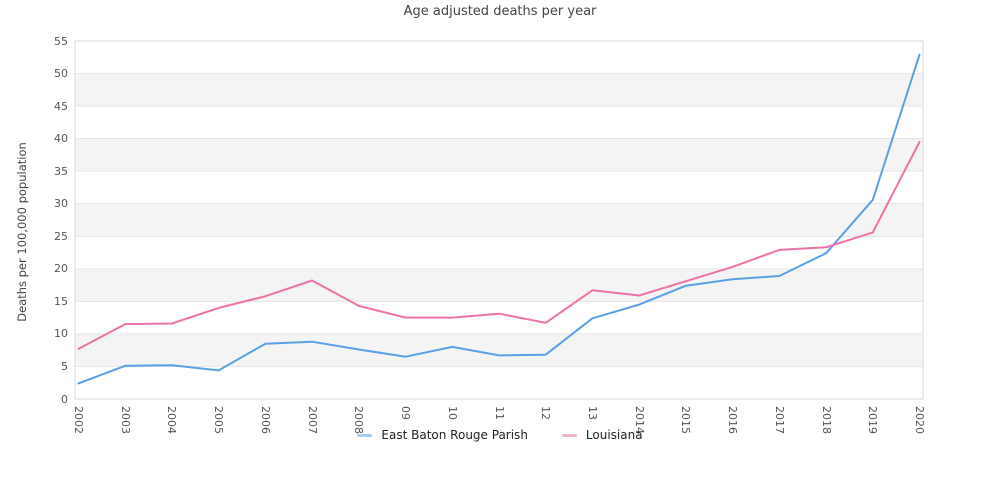 This screenshot has height=500, width=1000. Describe the element at coordinates (569, 435) in the screenshot. I see `legend-swatch-louisiana` at that location.